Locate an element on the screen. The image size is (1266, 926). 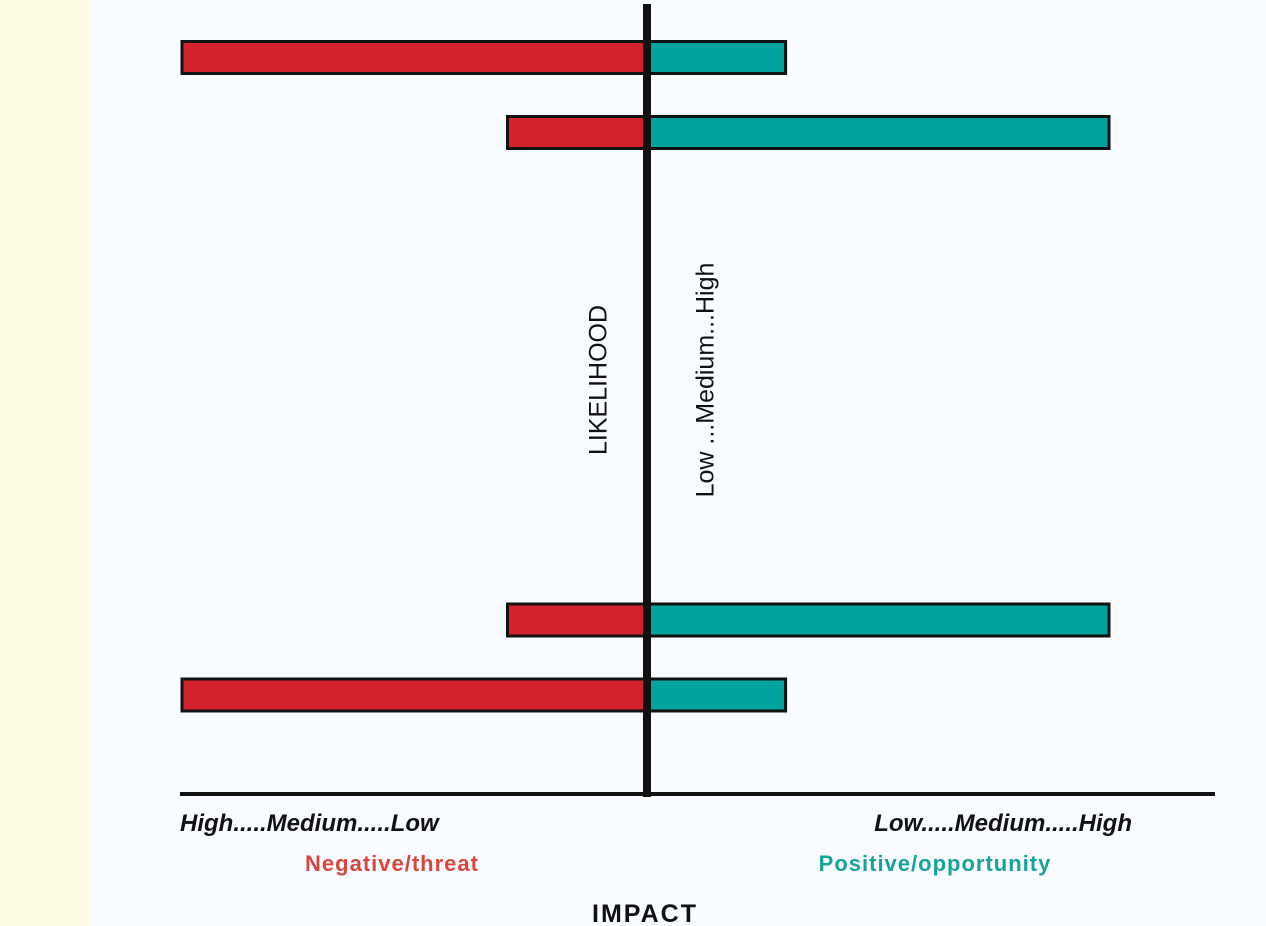
y-axis-title: LIKELIHOOD is located at coordinates (599, 380).